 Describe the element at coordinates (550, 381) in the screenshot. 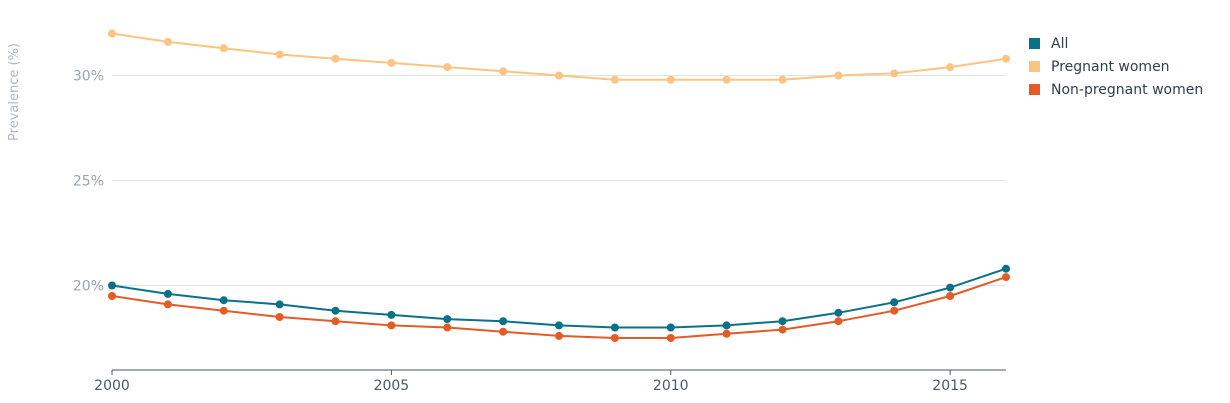

I see `axes: 2000 2005 2010 2015` at that location.